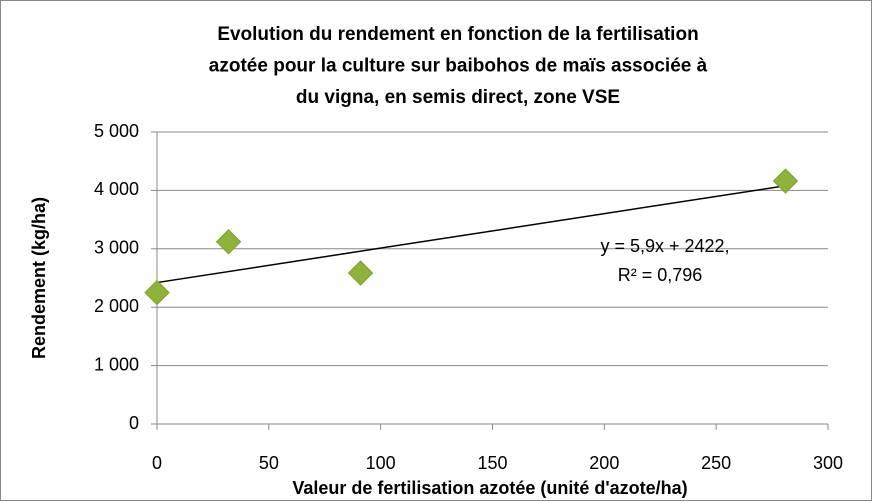  Describe the element at coordinates (828, 463) in the screenshot. I see `x-tick-label: 300` at that location.